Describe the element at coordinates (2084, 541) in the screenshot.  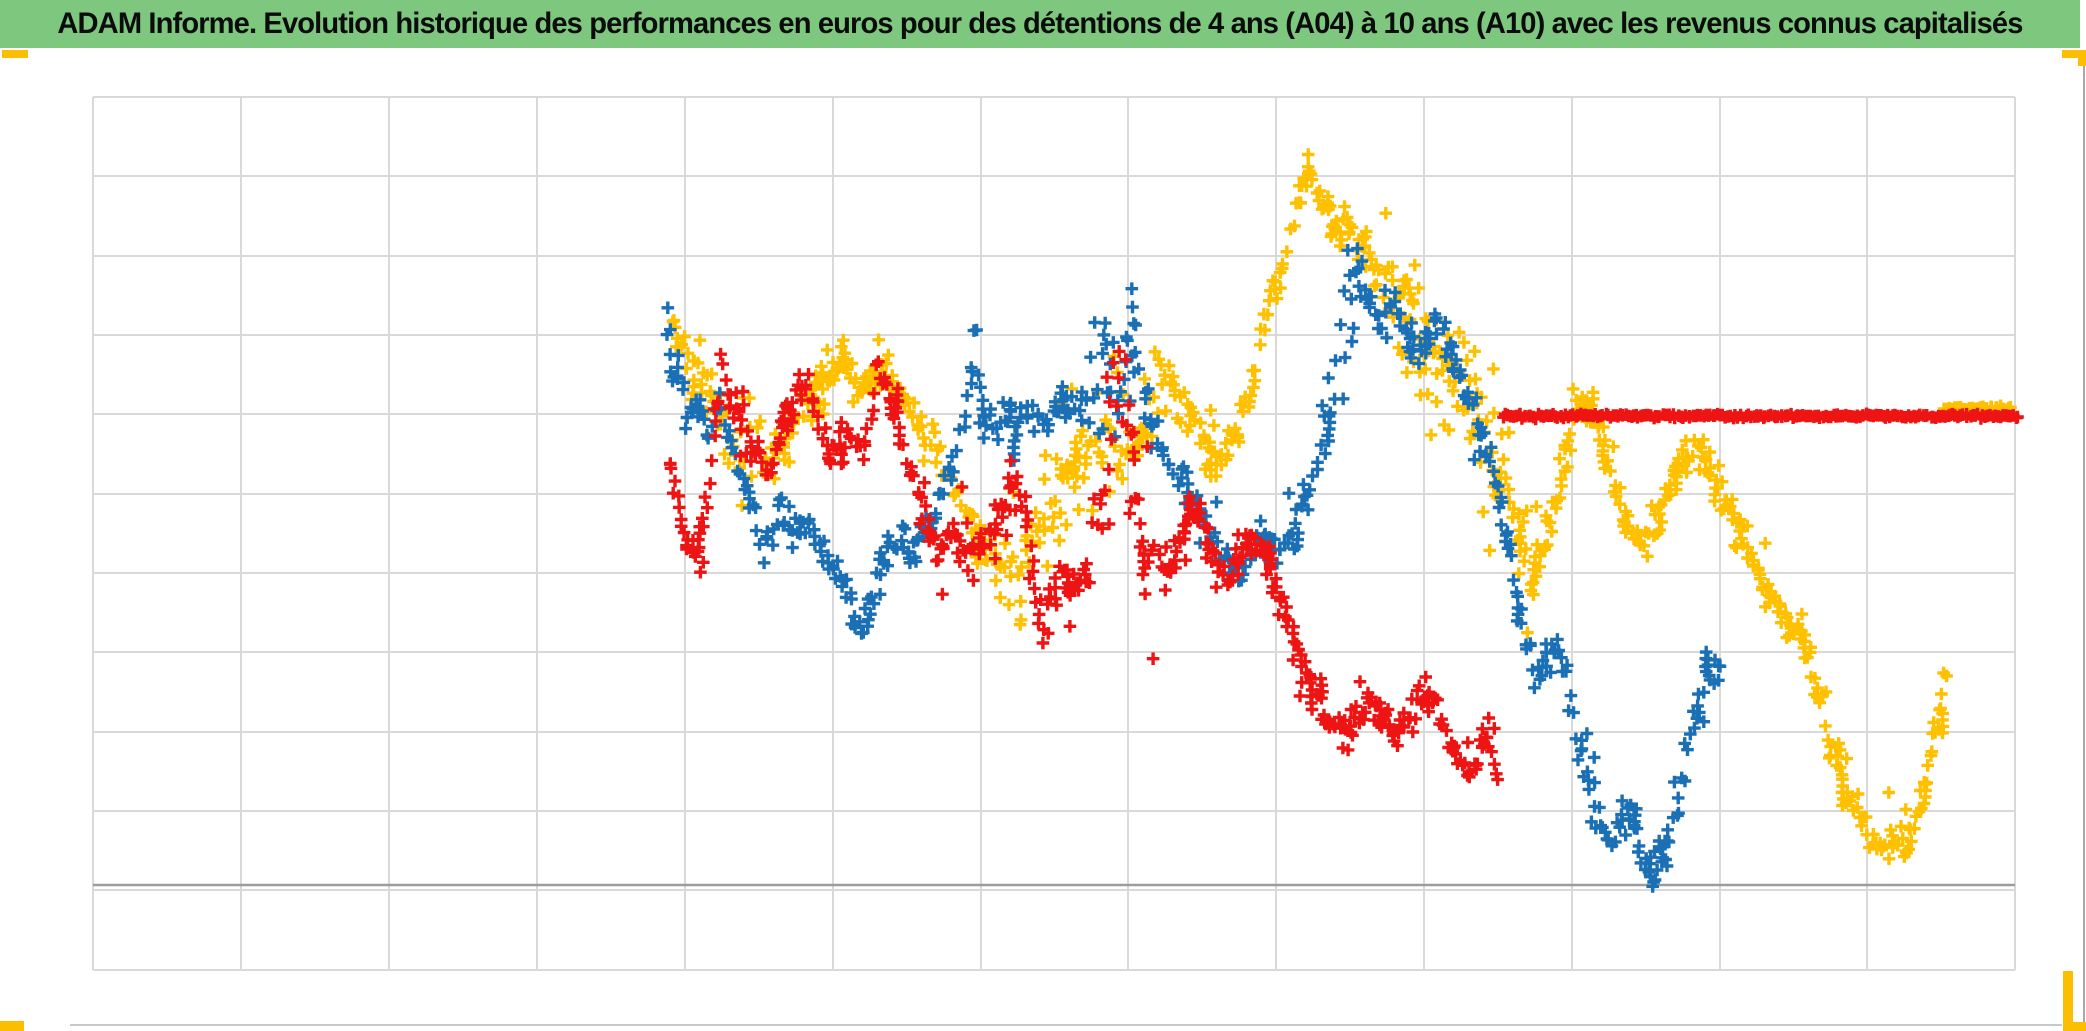
I see `page-border-right` at that location.